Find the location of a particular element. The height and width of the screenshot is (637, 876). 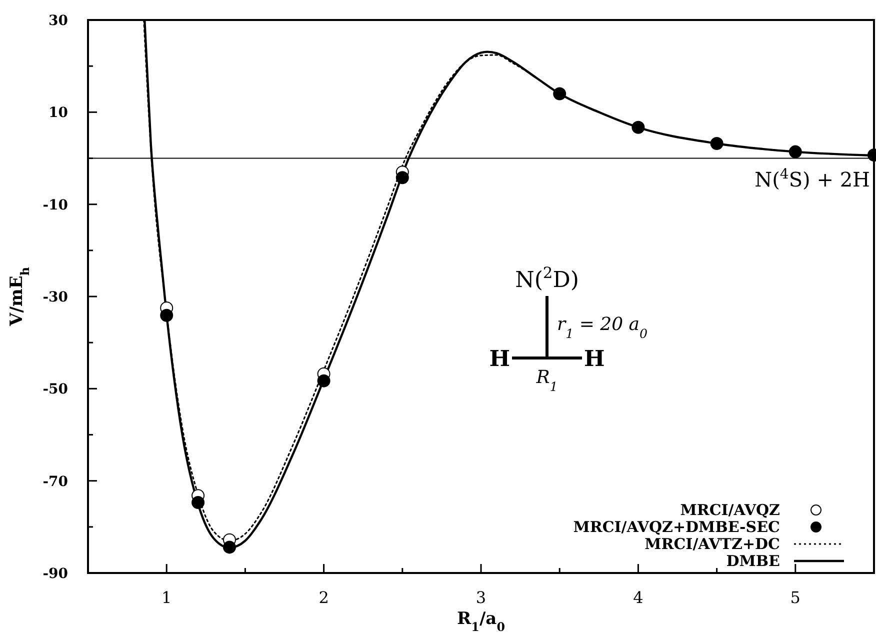

legend-label: MRCI/AVQZ+DMBE-SEC is located at coordinates (676, 527).